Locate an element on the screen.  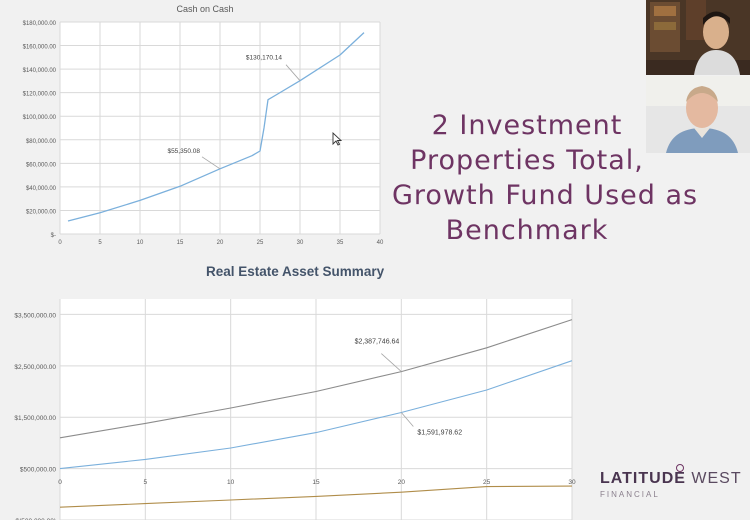
logo-wordmark: LATITUDE WEST is located at coordinates (671, 479).